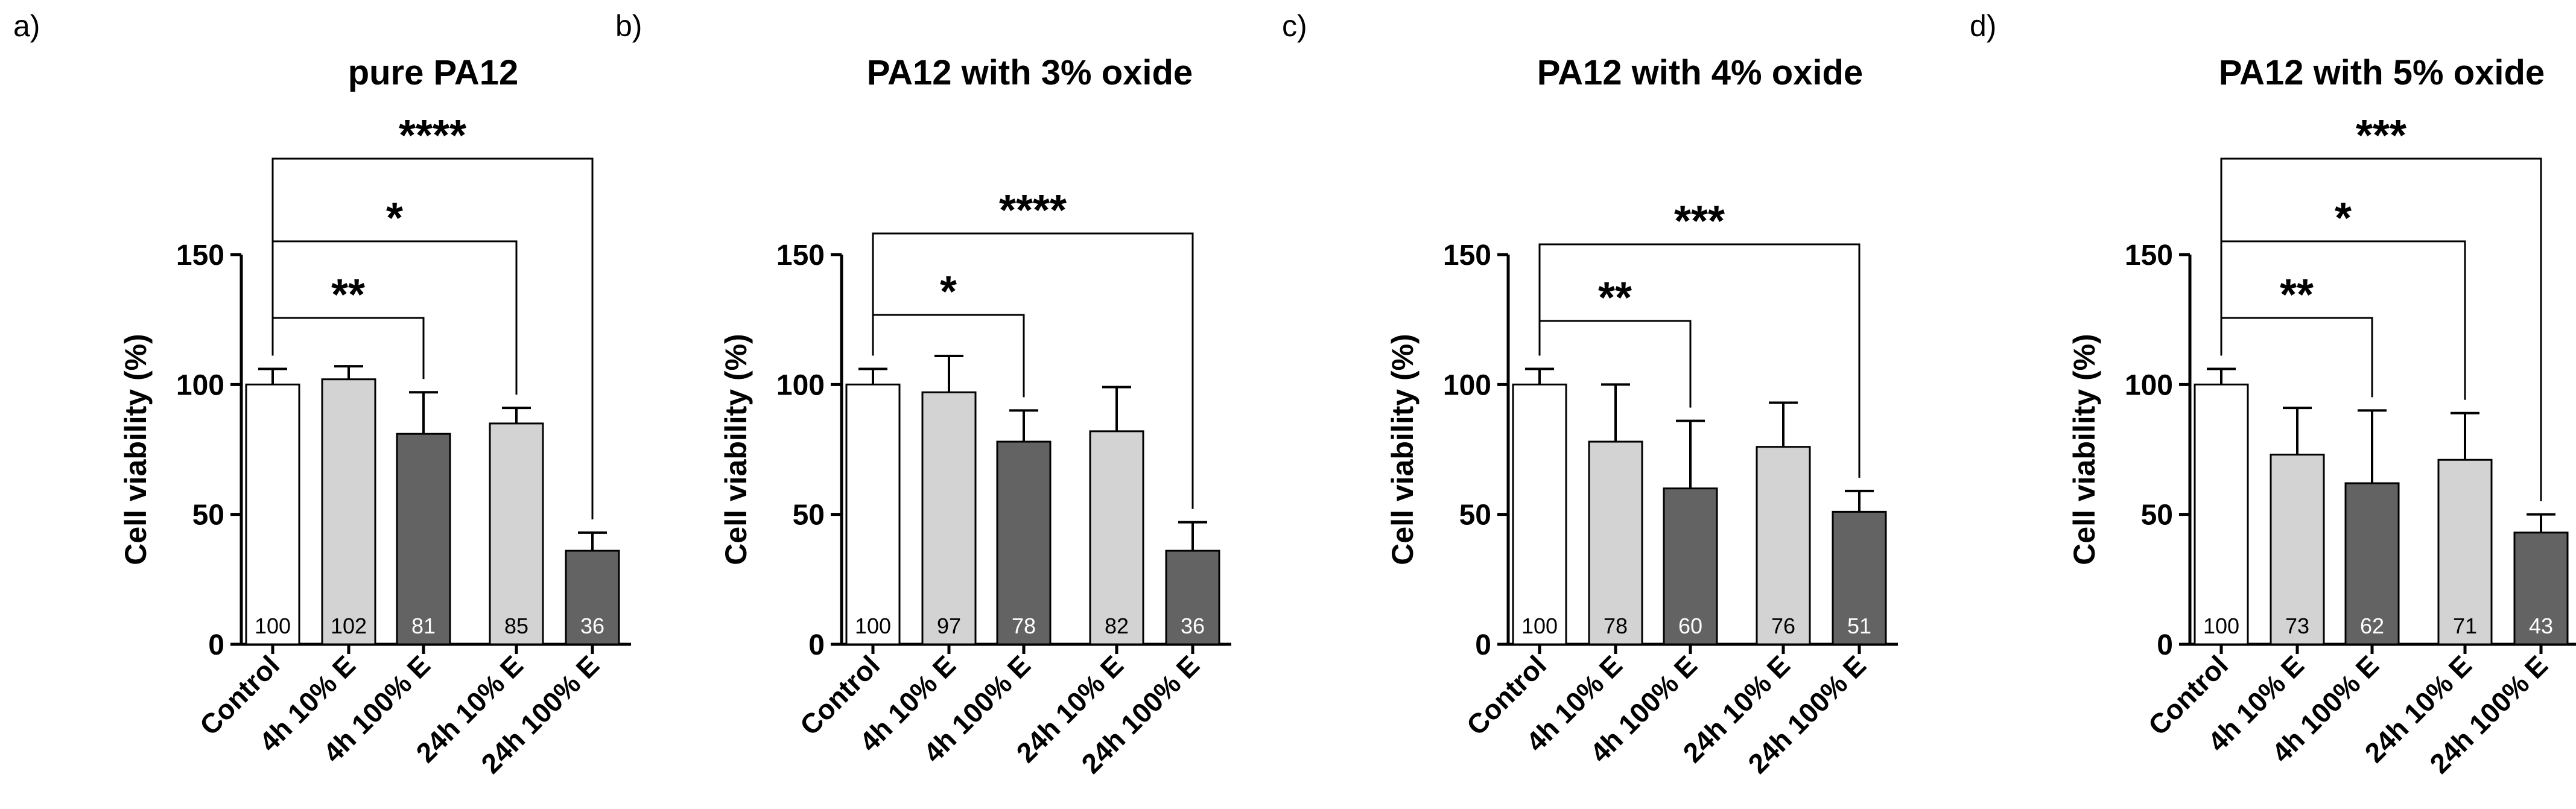 The width and height of the screenshot is (2576, 809). I want to click on value-label: 71, so click(2465, 626).